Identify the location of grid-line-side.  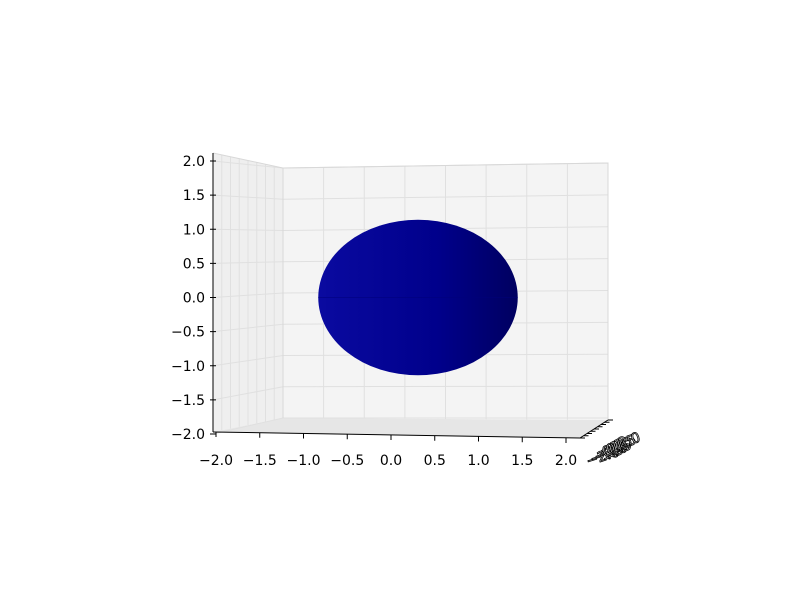
(248, 426).